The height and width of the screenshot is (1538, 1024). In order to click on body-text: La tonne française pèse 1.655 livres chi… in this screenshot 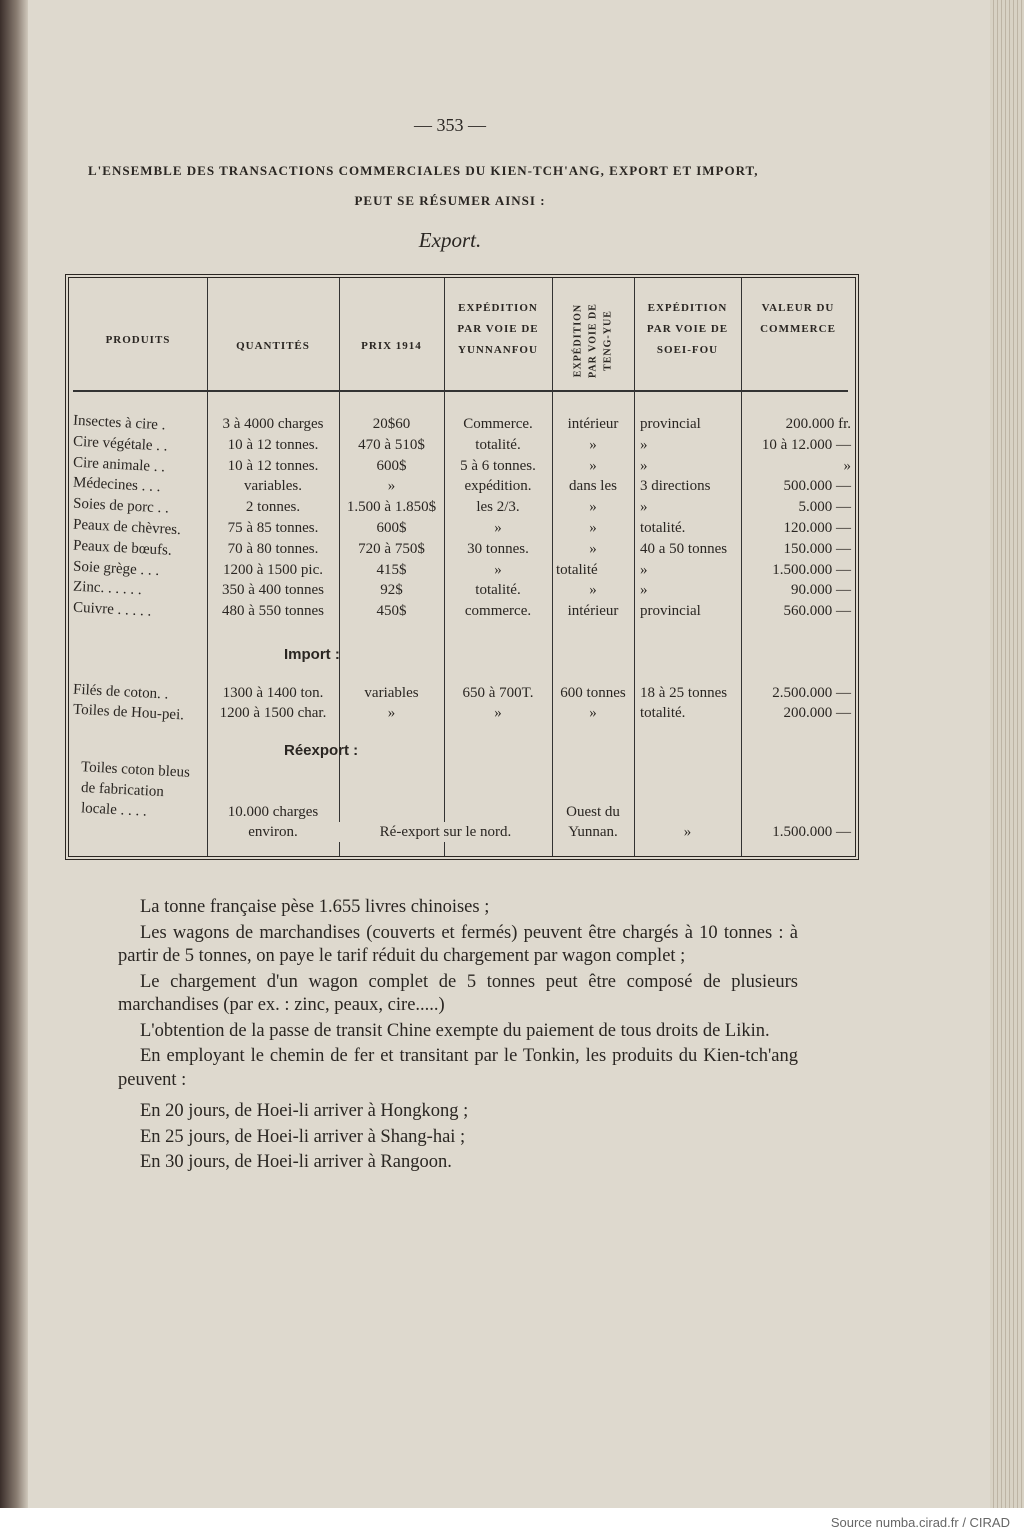, I will do `click(458, 1036)`.